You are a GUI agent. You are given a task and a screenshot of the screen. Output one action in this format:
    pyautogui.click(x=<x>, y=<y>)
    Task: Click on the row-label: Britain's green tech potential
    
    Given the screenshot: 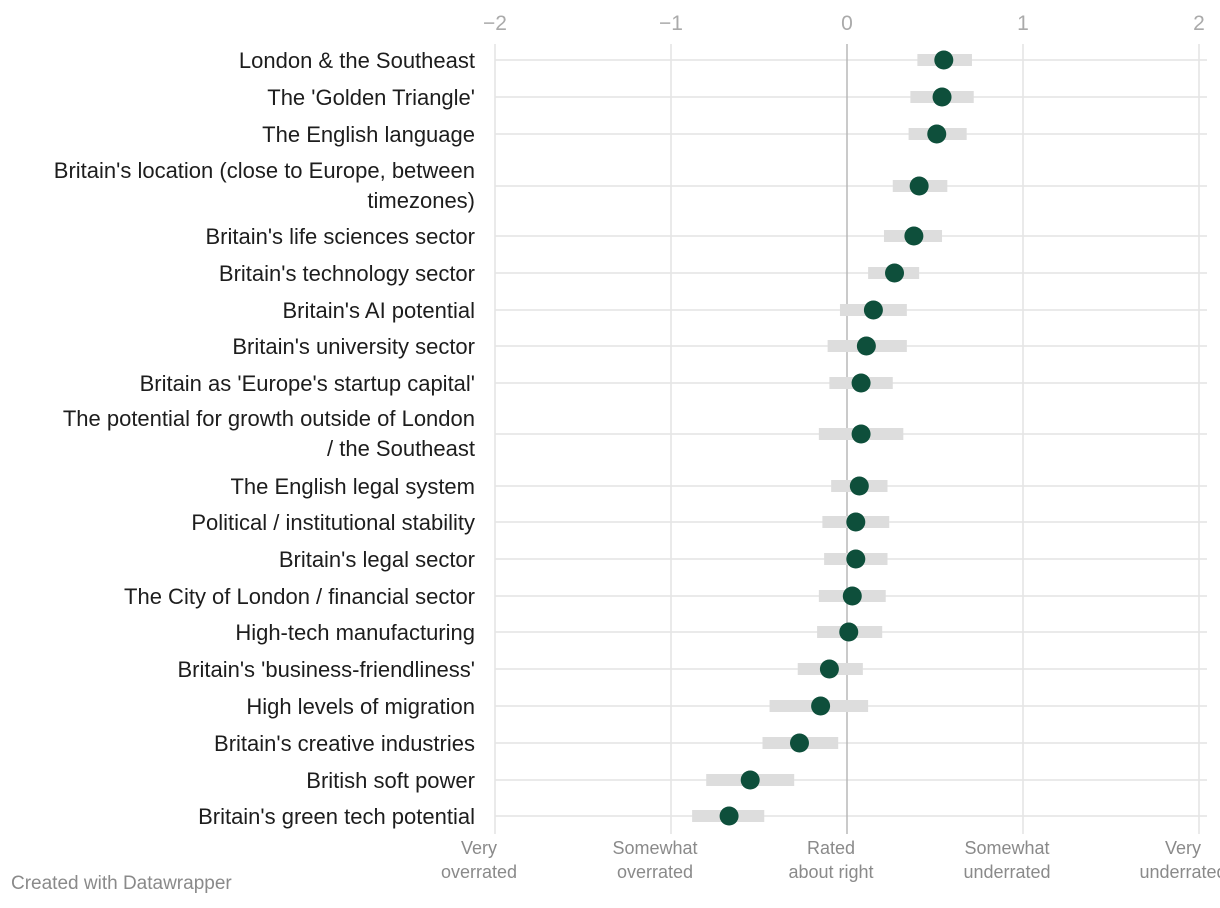 What is the action you would take?
    pyautogui.click(x=336, y=816)
    